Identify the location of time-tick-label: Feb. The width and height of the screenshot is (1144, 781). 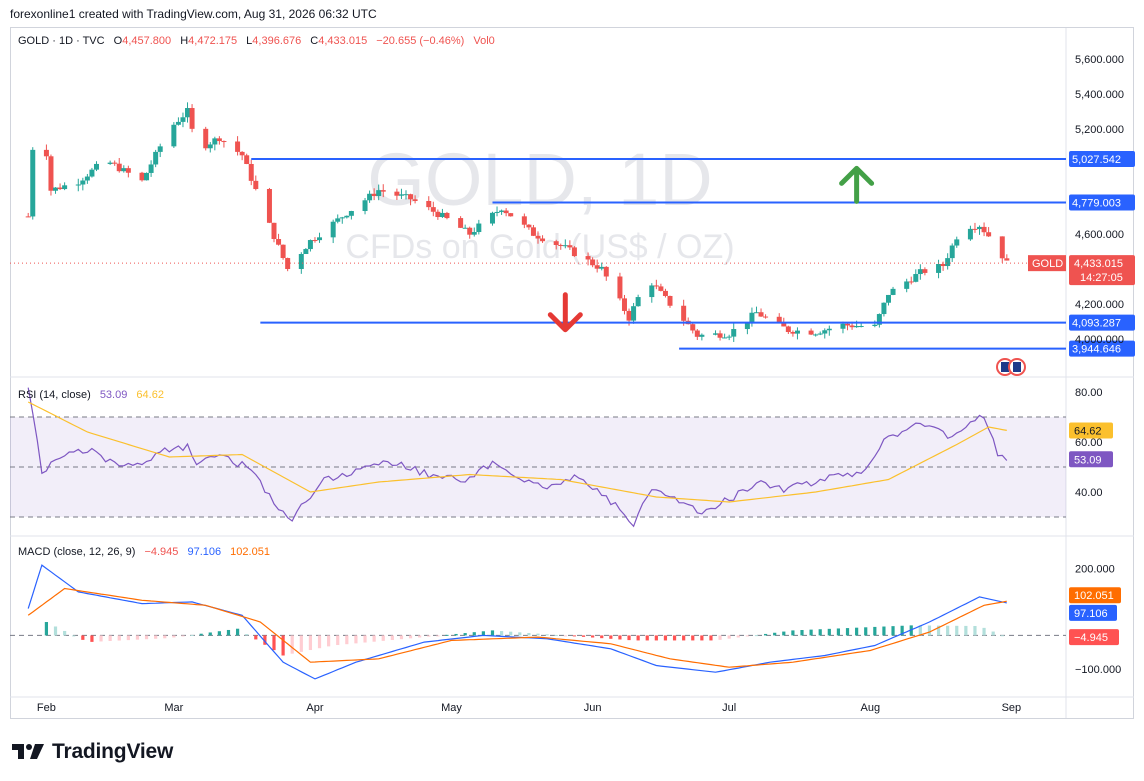
(46, 708).